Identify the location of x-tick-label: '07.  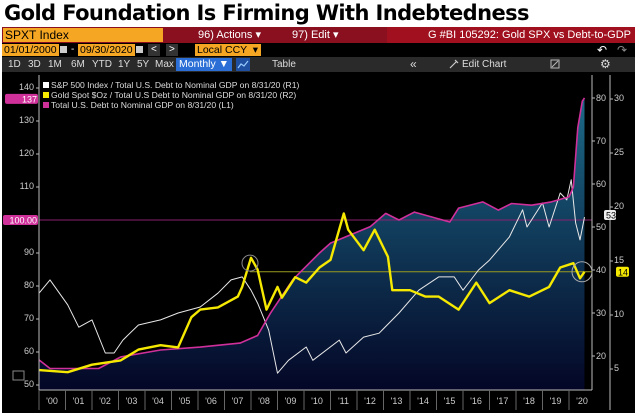
(238, 401).